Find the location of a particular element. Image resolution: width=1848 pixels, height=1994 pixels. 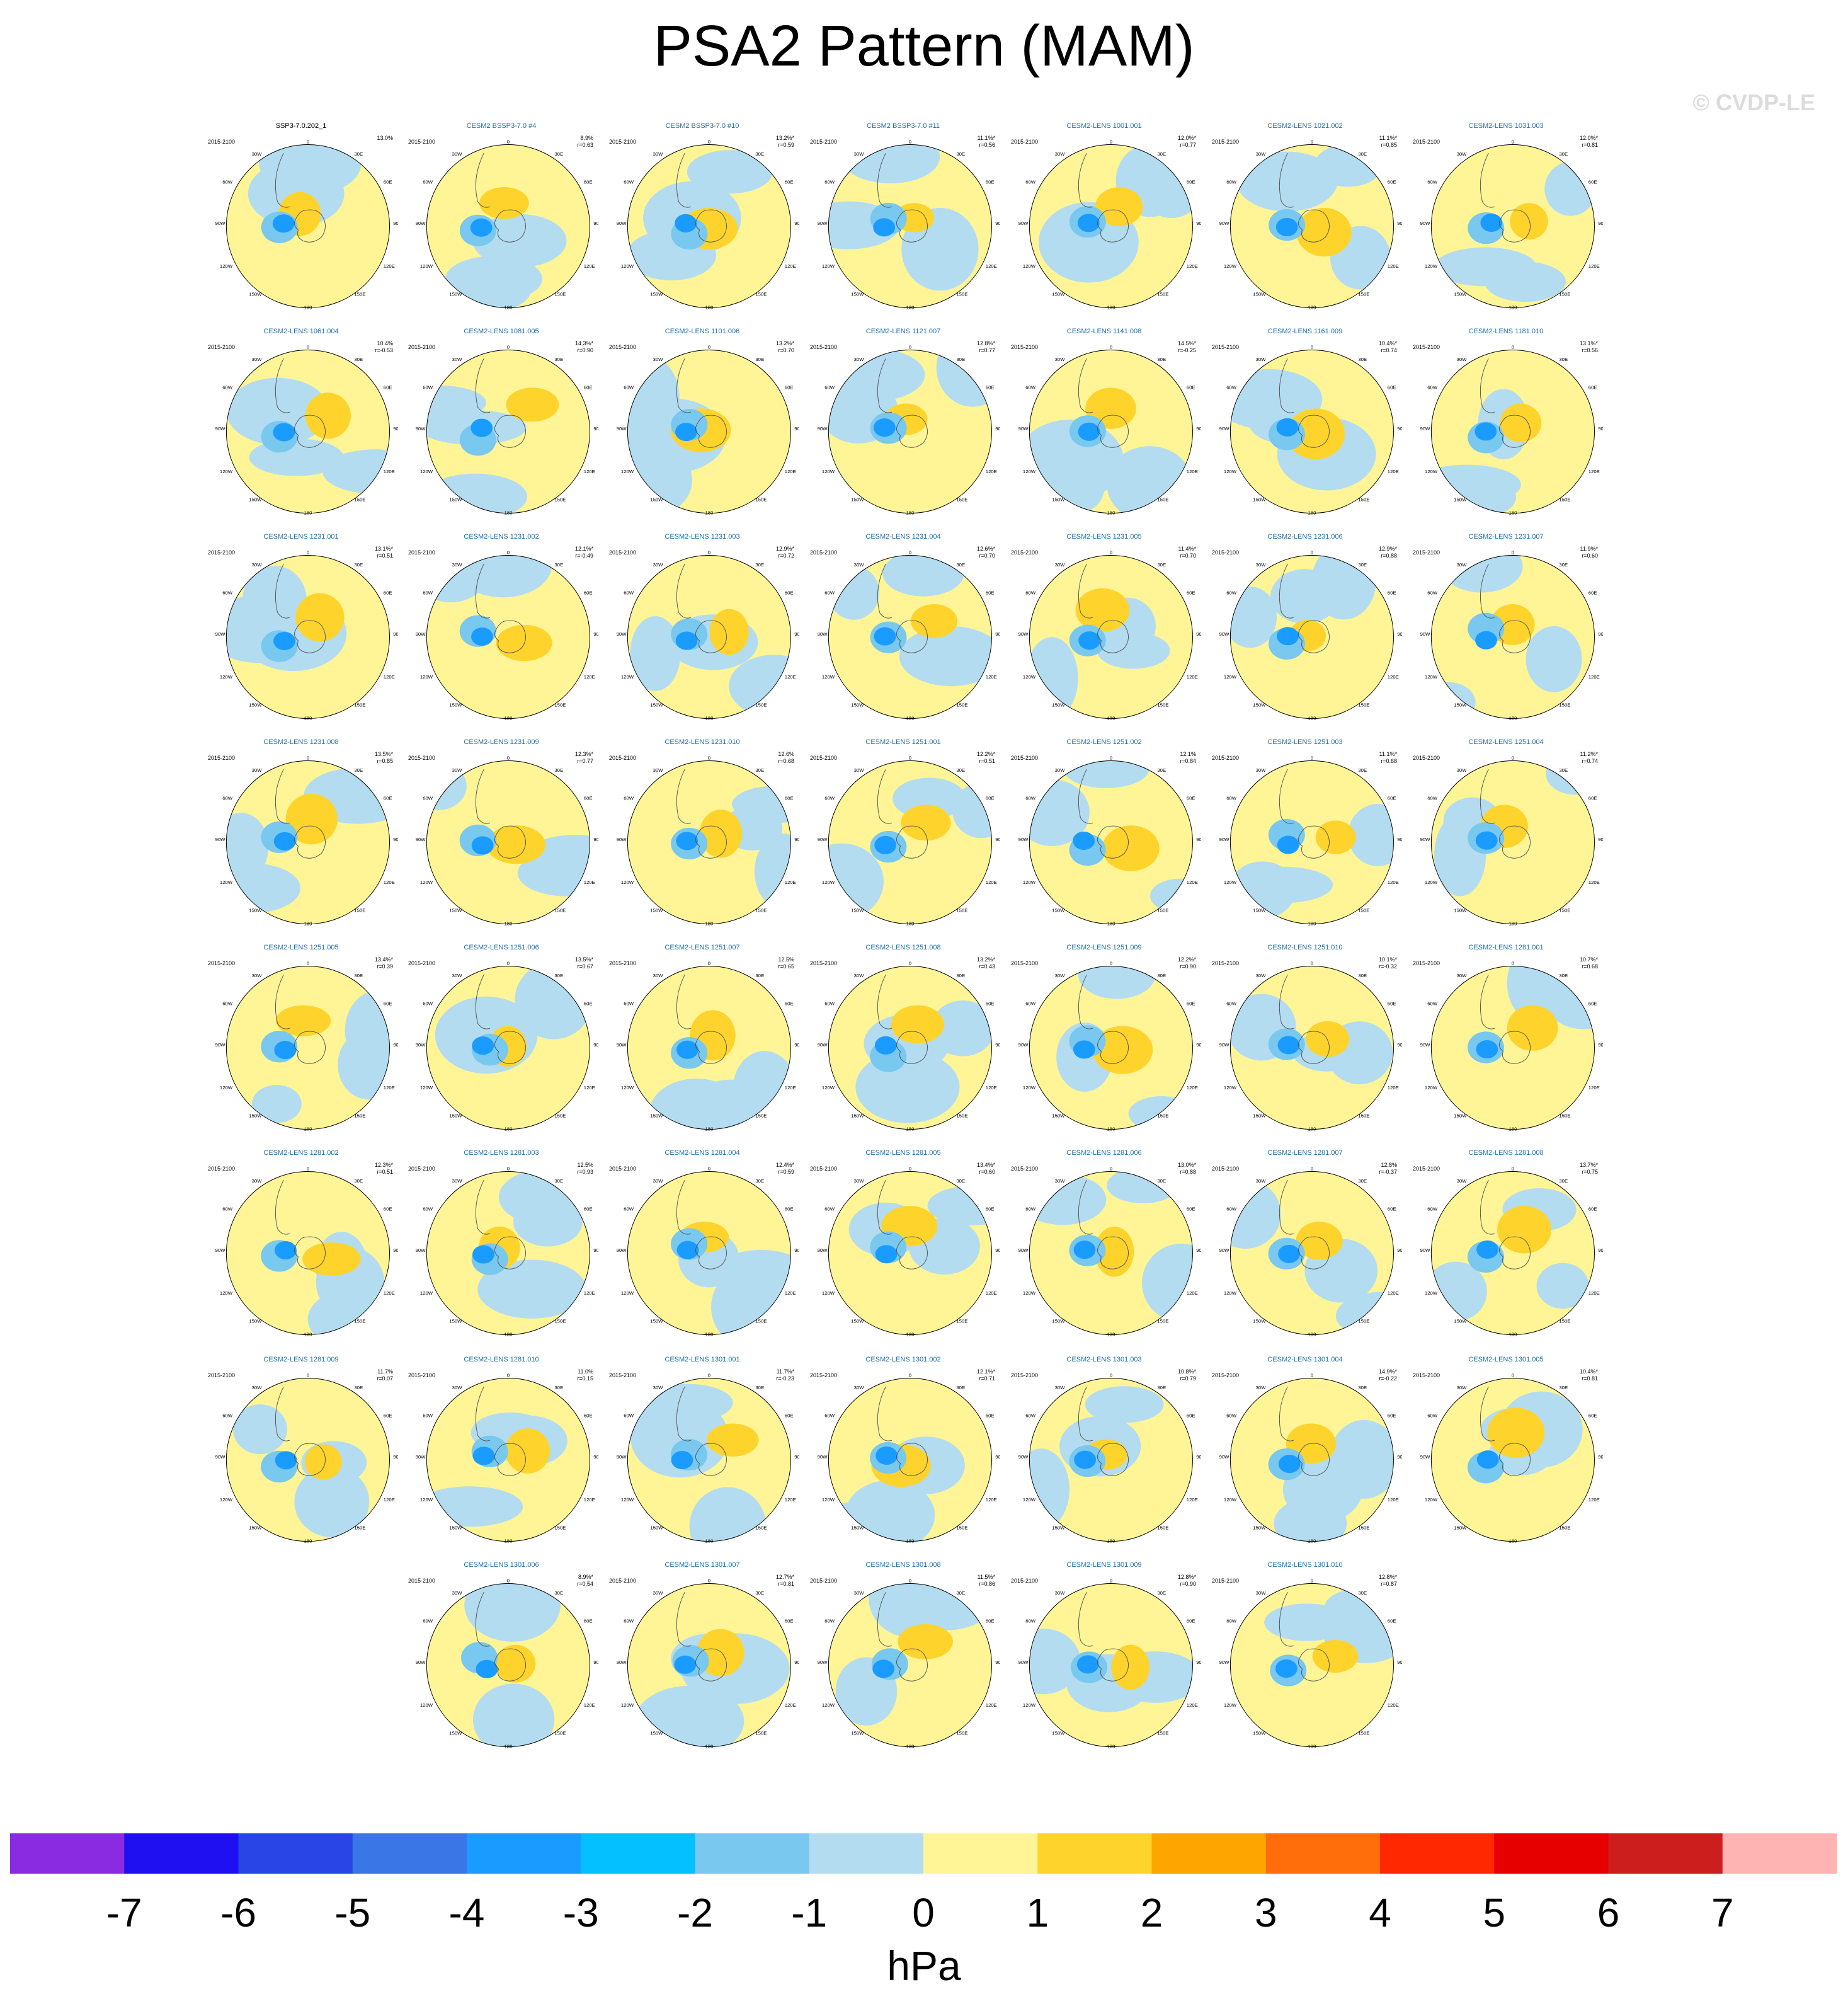

panel-variance-pct: 12.1% is located at coordinates (1188, 754).